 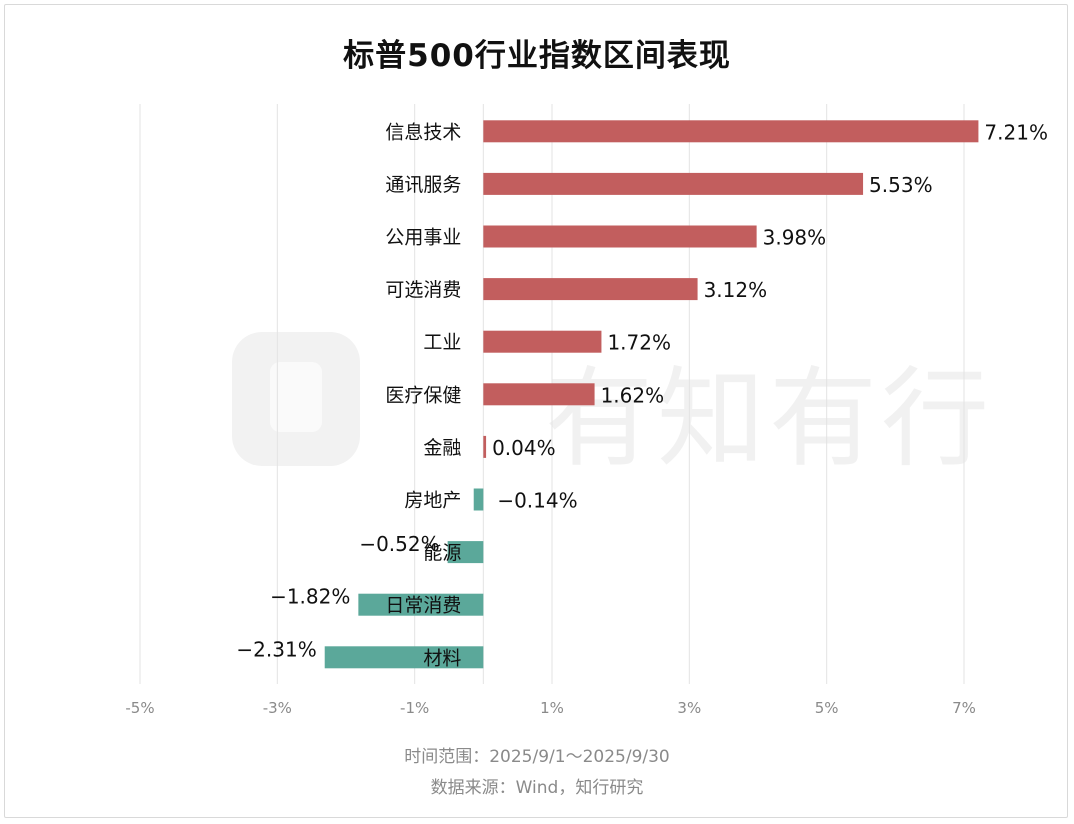 What do you see at coordinates (537, 788) in the screenshot?
I see `footer-source: 数据来源：Wind，知行研究` at bounding box center [537, 788].